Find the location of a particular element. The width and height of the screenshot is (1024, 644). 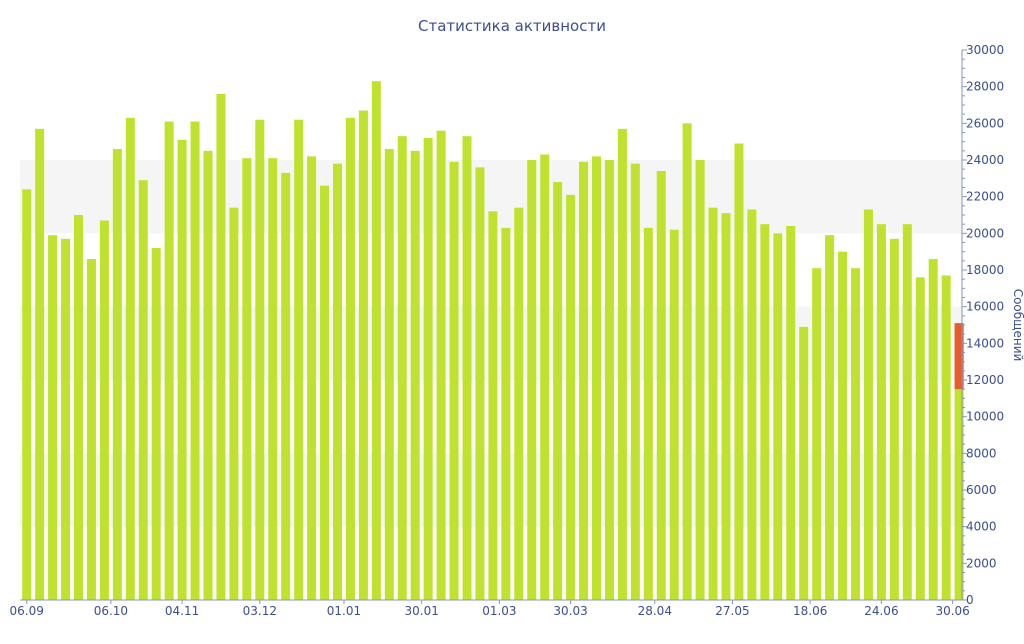

y-tick-label: 24000 is located at coordinates (985, 160).